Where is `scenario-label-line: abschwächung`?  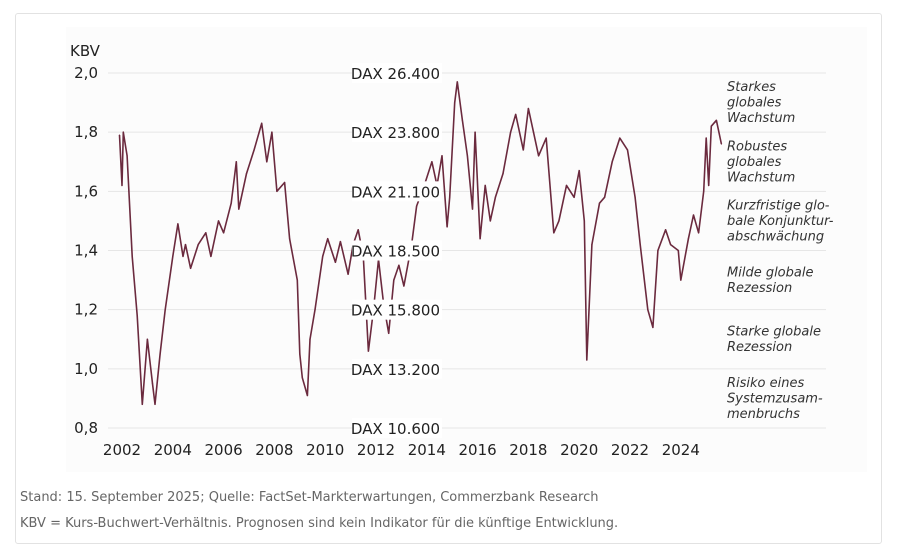
scenario-label-line: abschwächung is located at coordinates (775, 236).